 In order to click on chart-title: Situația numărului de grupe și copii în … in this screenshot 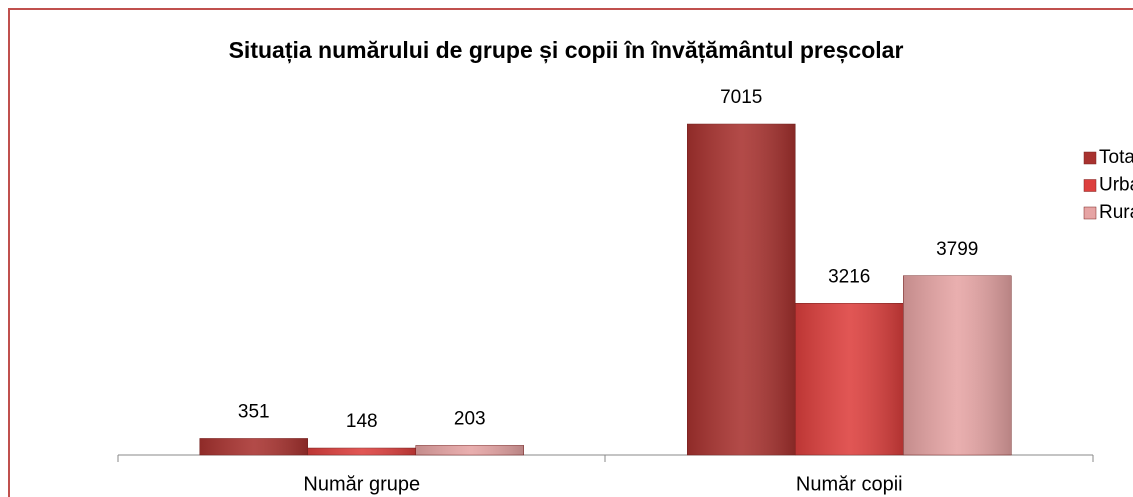, I will do `click(566, 50)`.